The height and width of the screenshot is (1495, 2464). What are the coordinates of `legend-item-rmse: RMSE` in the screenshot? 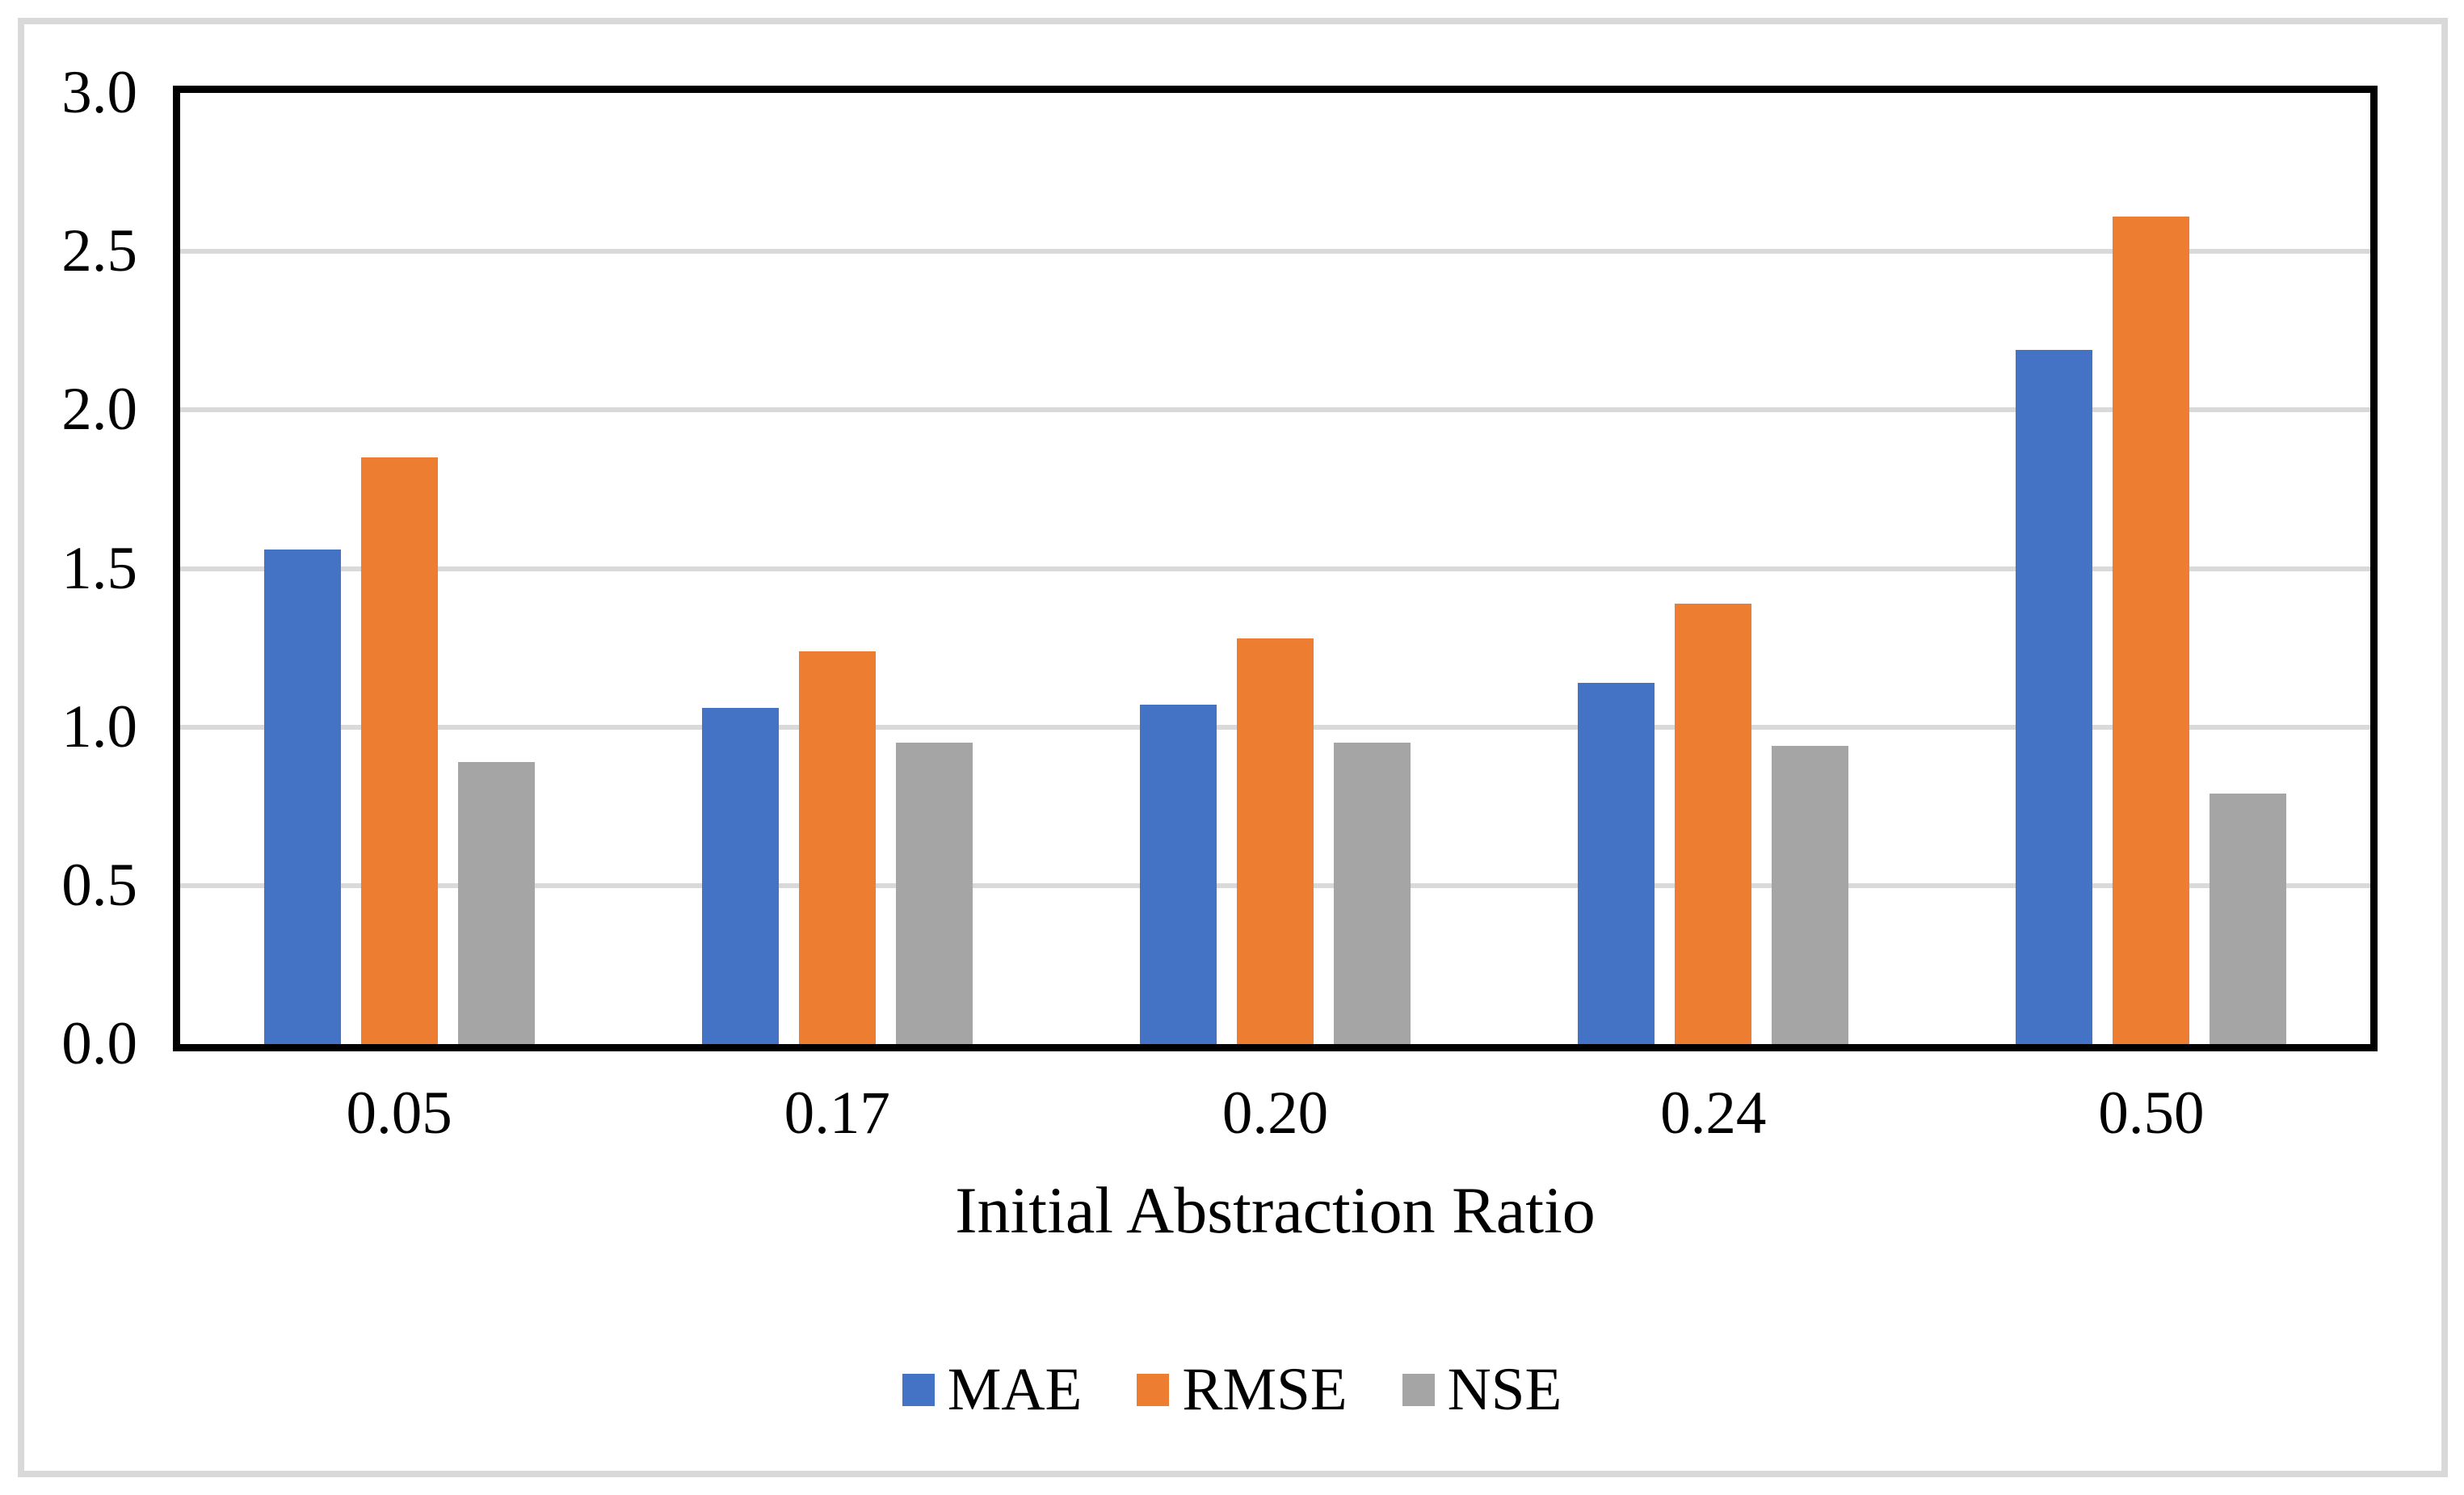 It's located at (1242, 1389).